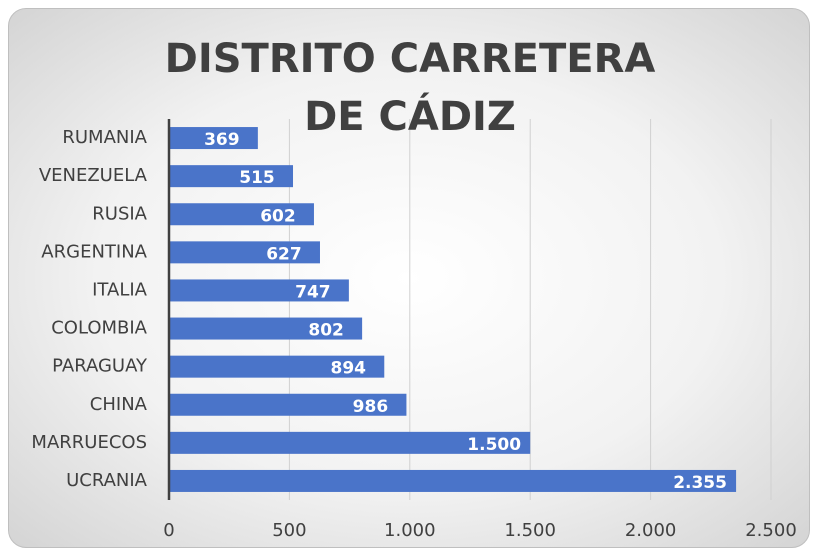 This screenshot has width=819, height=555. Describe the element at coordinates (326, 331) in the screenshot. I see `data-label: 802` at that location.